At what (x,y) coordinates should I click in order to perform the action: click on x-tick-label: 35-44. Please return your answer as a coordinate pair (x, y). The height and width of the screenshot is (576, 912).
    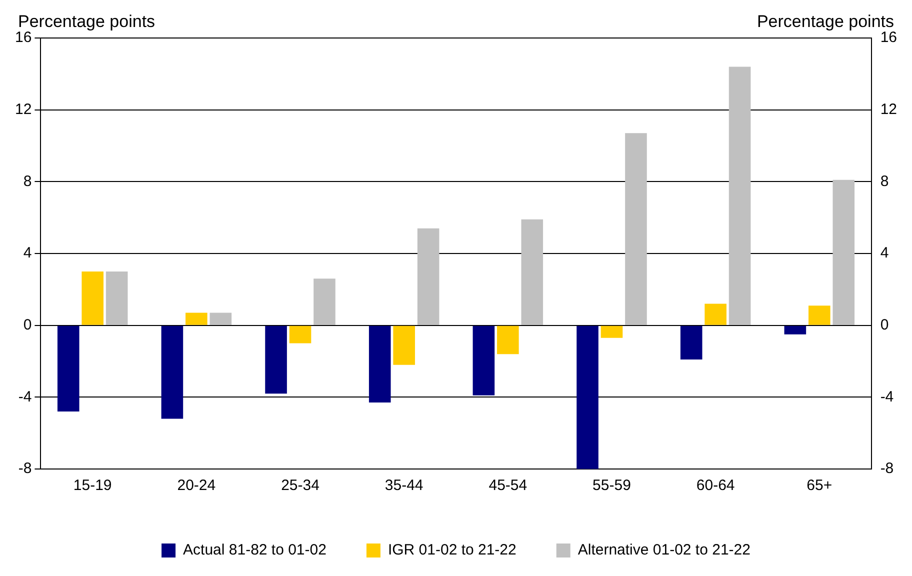
    Looking at the image, I should click on (404, 485).